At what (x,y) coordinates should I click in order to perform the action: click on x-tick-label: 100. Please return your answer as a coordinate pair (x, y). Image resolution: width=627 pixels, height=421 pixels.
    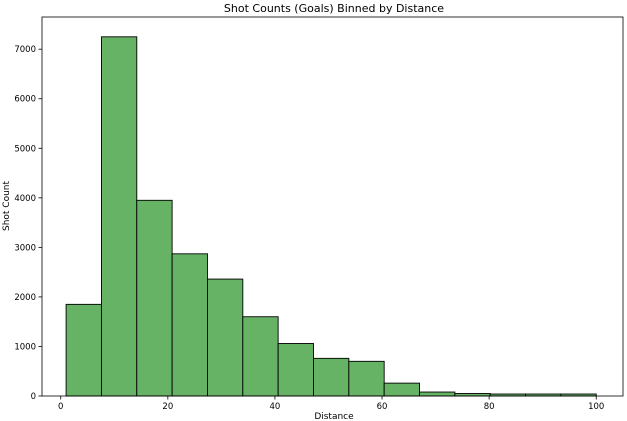
    Looking at the image, I should click on (596, 407).